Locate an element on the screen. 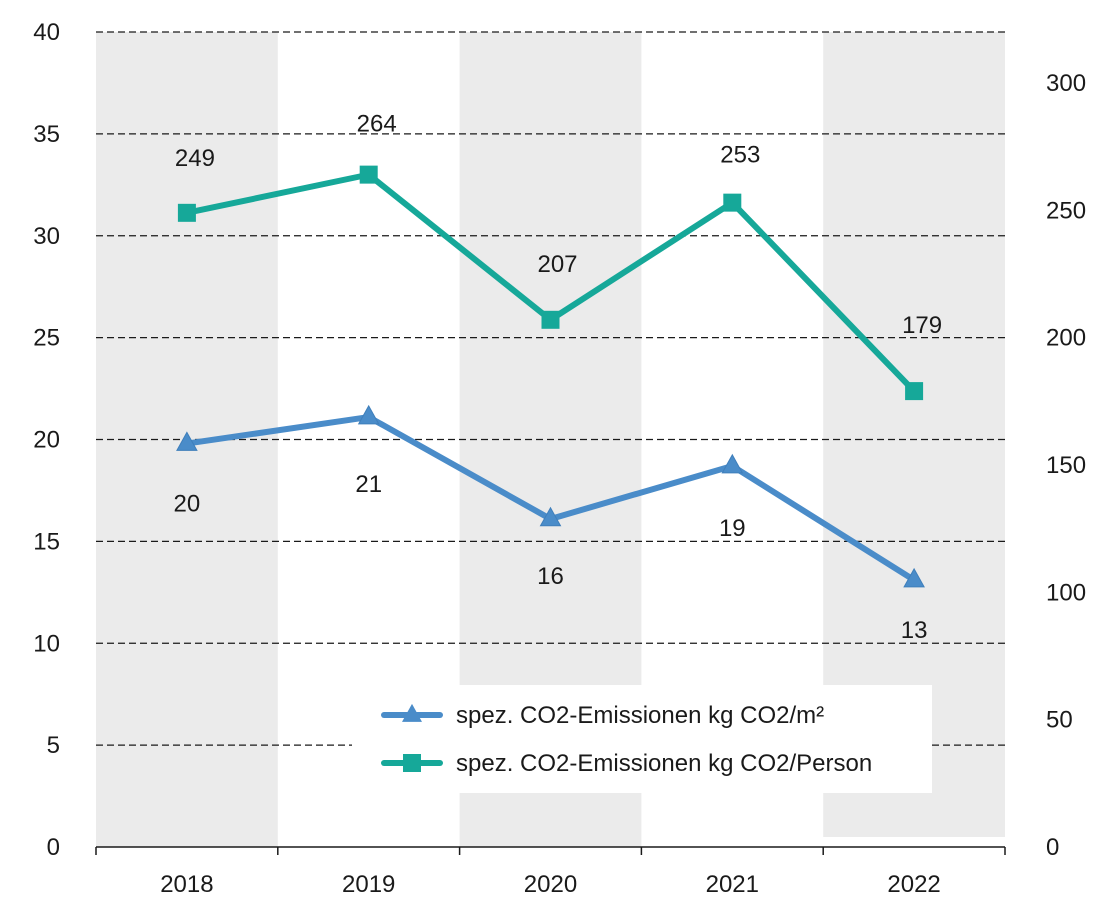  y-right-tick-label-300: 300 is located at coordinates (1066, 83).